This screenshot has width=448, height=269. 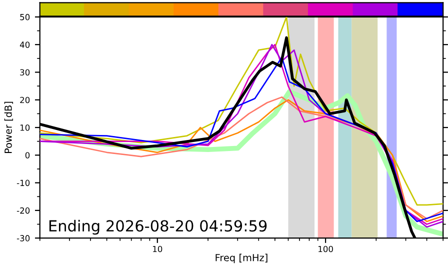 What do you see at coordinates (25, 127) in the screenshot?
I see `y-tick-label: 10` at bounding box center [25, 127].